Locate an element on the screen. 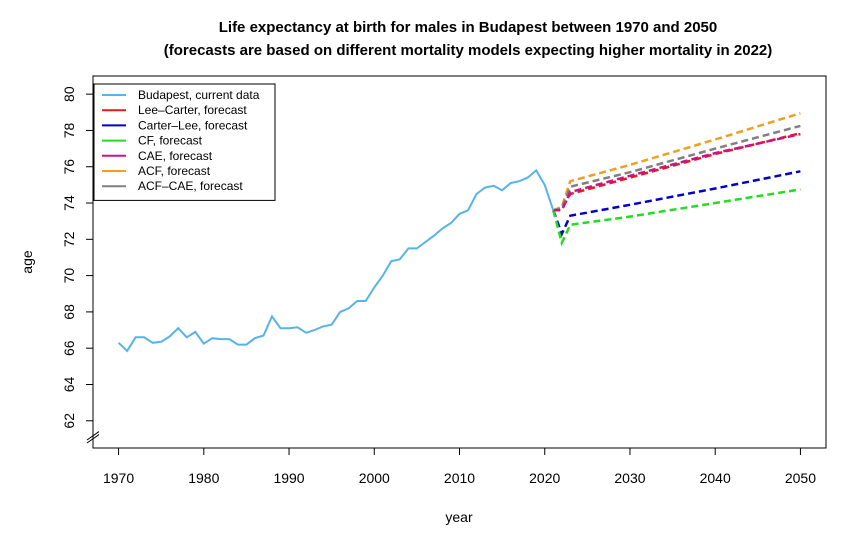  legend-label: ACF, forecast is located at coordinates (174, 171).